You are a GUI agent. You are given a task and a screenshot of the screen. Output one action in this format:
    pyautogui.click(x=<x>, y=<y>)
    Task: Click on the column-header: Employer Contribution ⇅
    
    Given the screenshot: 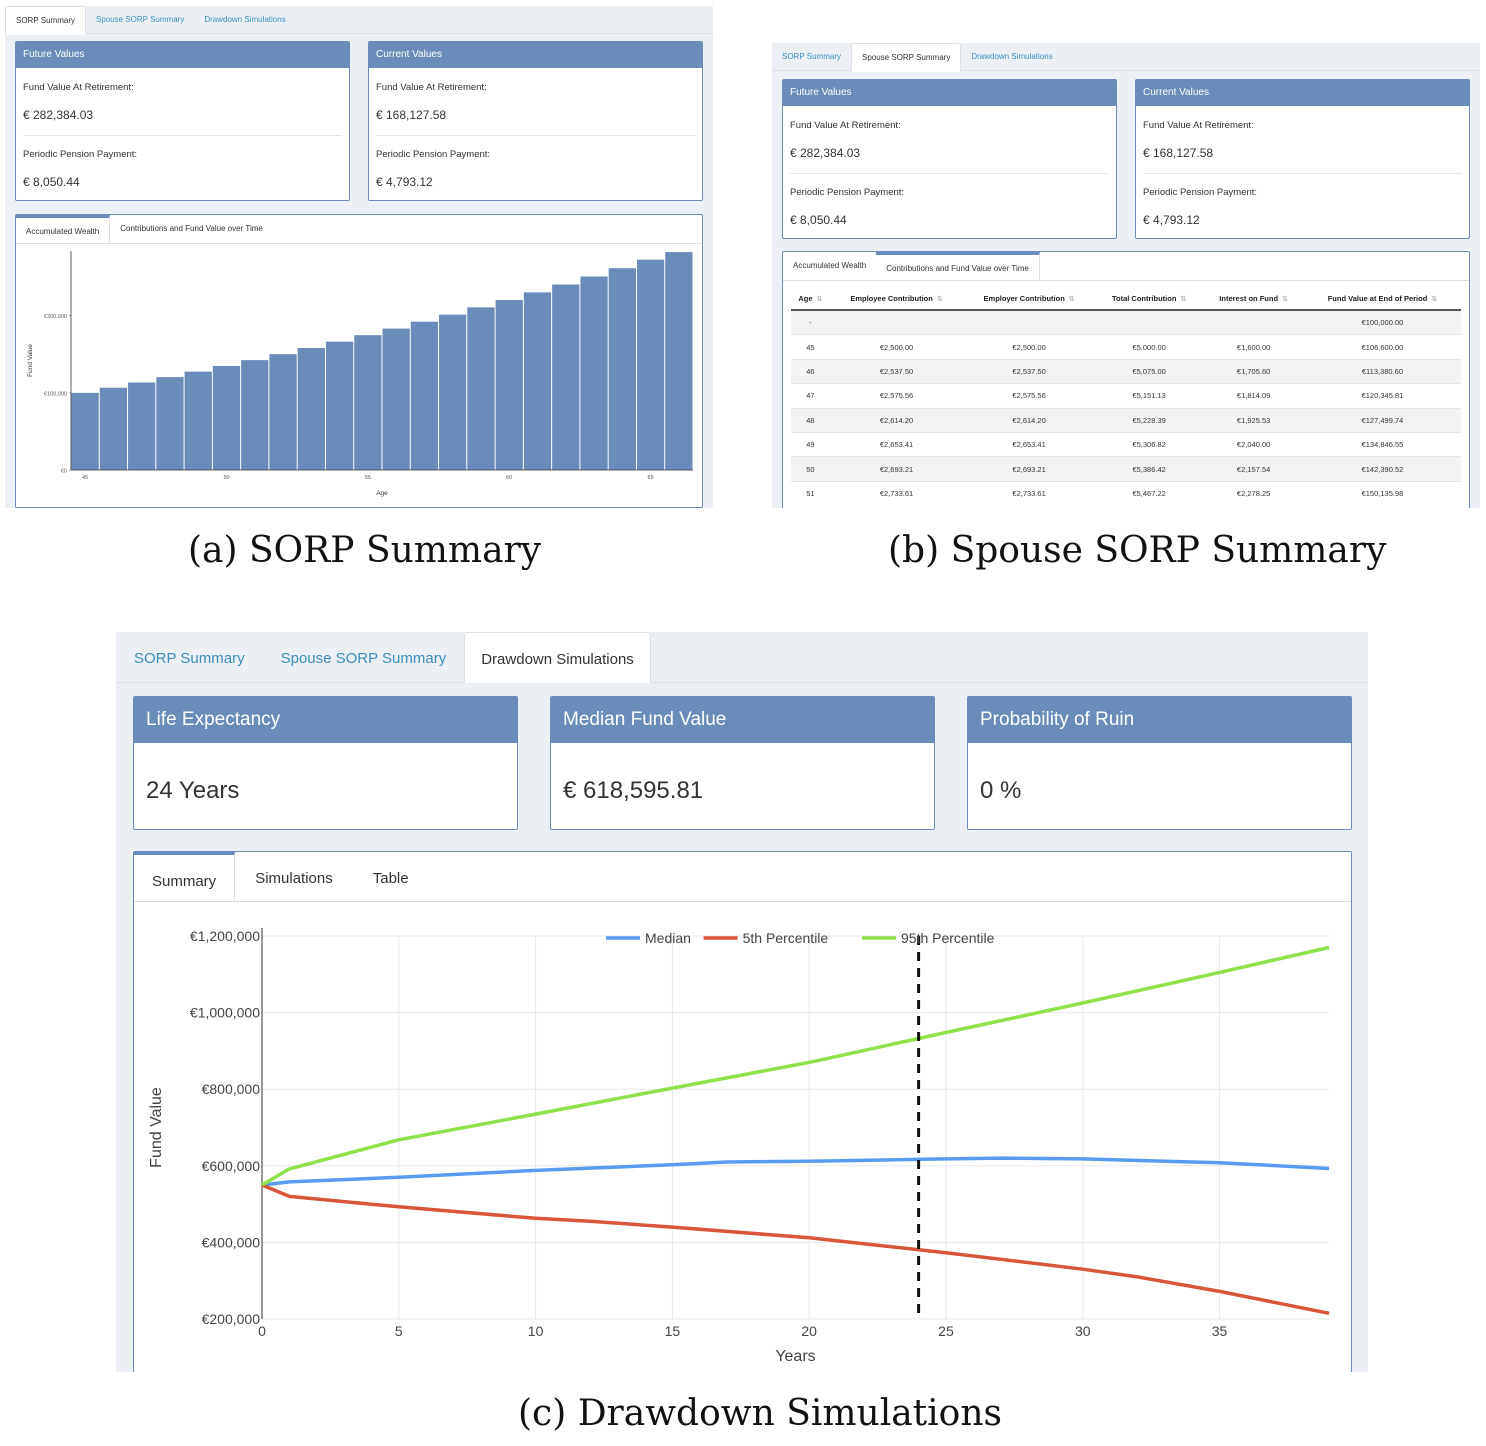 What is the action you would take?
    pyautogui.click(x=1029, y=298)
    